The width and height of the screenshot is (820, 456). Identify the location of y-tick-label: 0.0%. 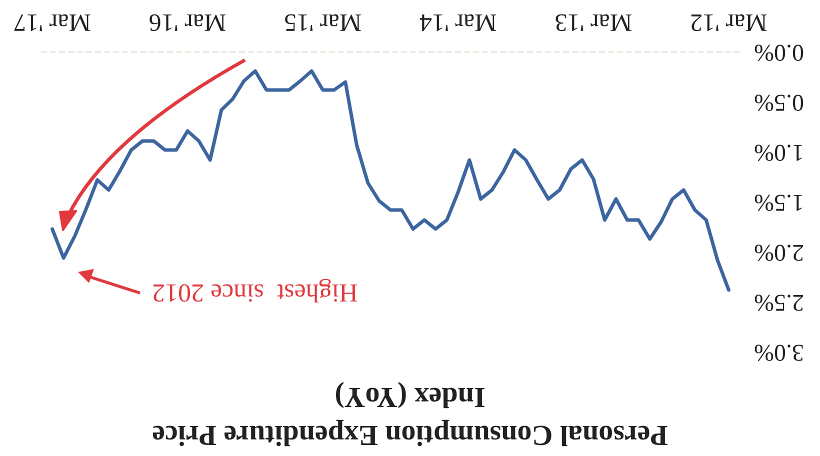
(779, 52).